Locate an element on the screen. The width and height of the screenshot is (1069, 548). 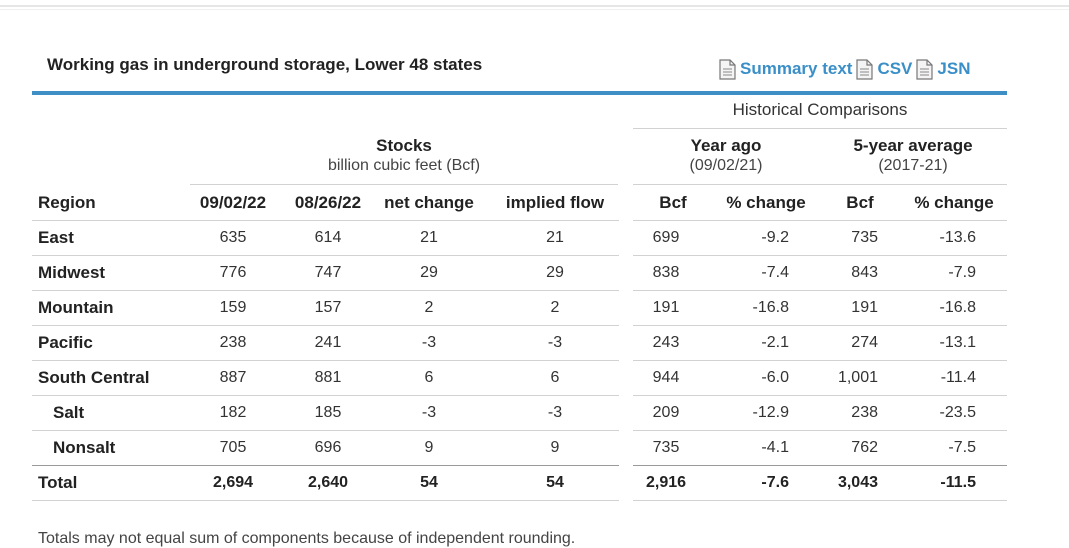
summary-text-link: Summary text is located at coordinates (785, 69).